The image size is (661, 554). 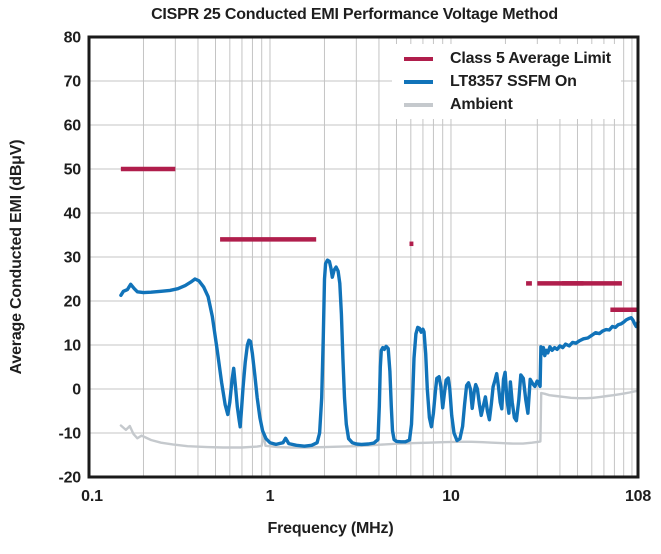 What do you see at coordinates (69, 478) in the screenshot?
I see `y-tick-label: -20` at bounding box center [69, 478].